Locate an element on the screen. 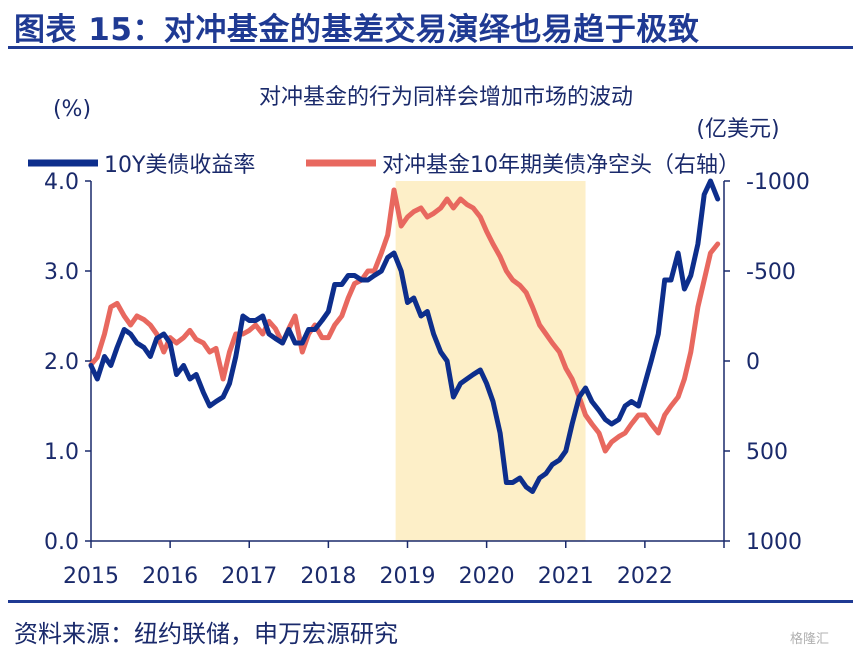 This screenshot has height=657, width=862. legend: 10Y美债收益率 对冲基金10年期美债净空头（右轴） is located at coordinates (384, 165).